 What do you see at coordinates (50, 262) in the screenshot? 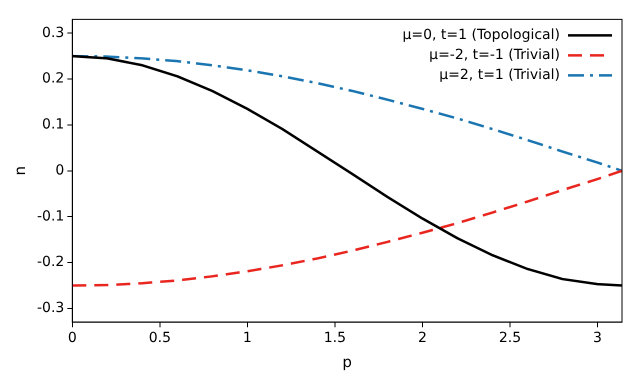
I see `y-tick-label: -0.2` at bounding box center [50, 262].